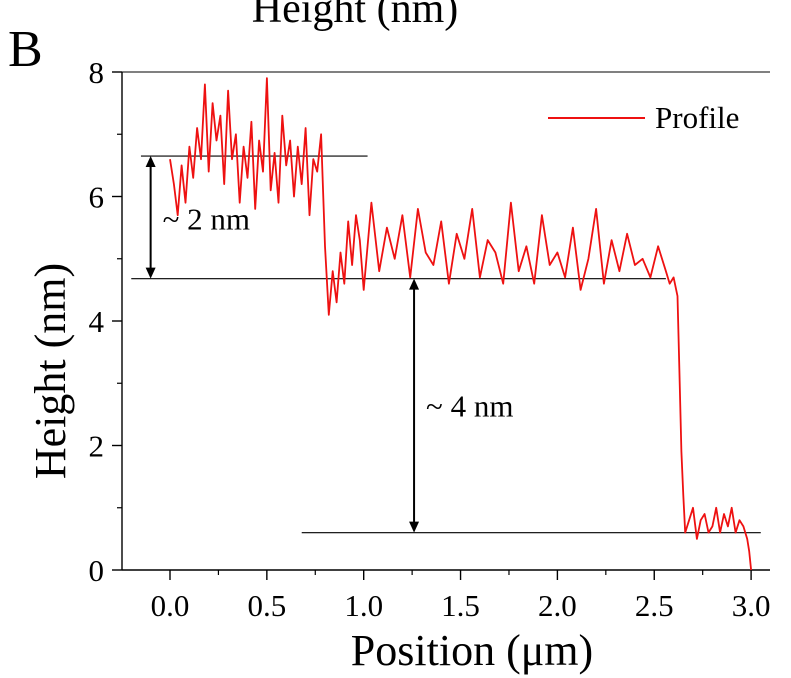  What do you see at coordinates (97, 72) in the screenshot?
I see `y-tick-label: 8` at bounding box center [97, 72].